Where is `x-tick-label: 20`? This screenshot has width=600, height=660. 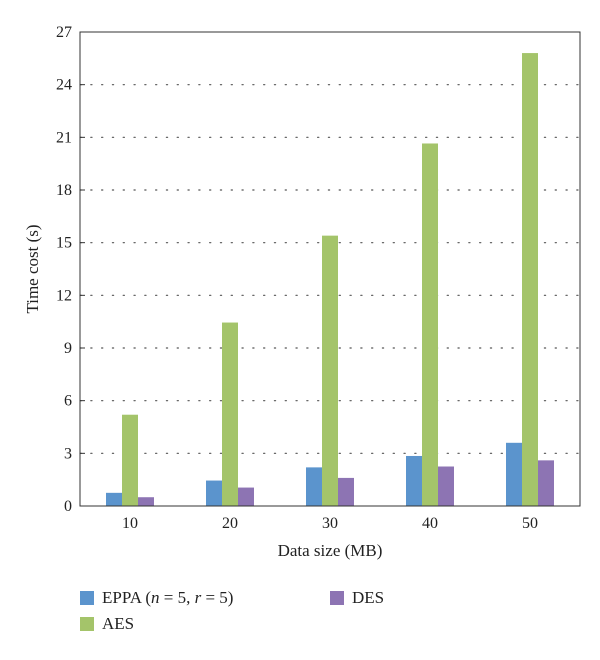
x-tick-label: 20 is located at coordinates (230, 523).